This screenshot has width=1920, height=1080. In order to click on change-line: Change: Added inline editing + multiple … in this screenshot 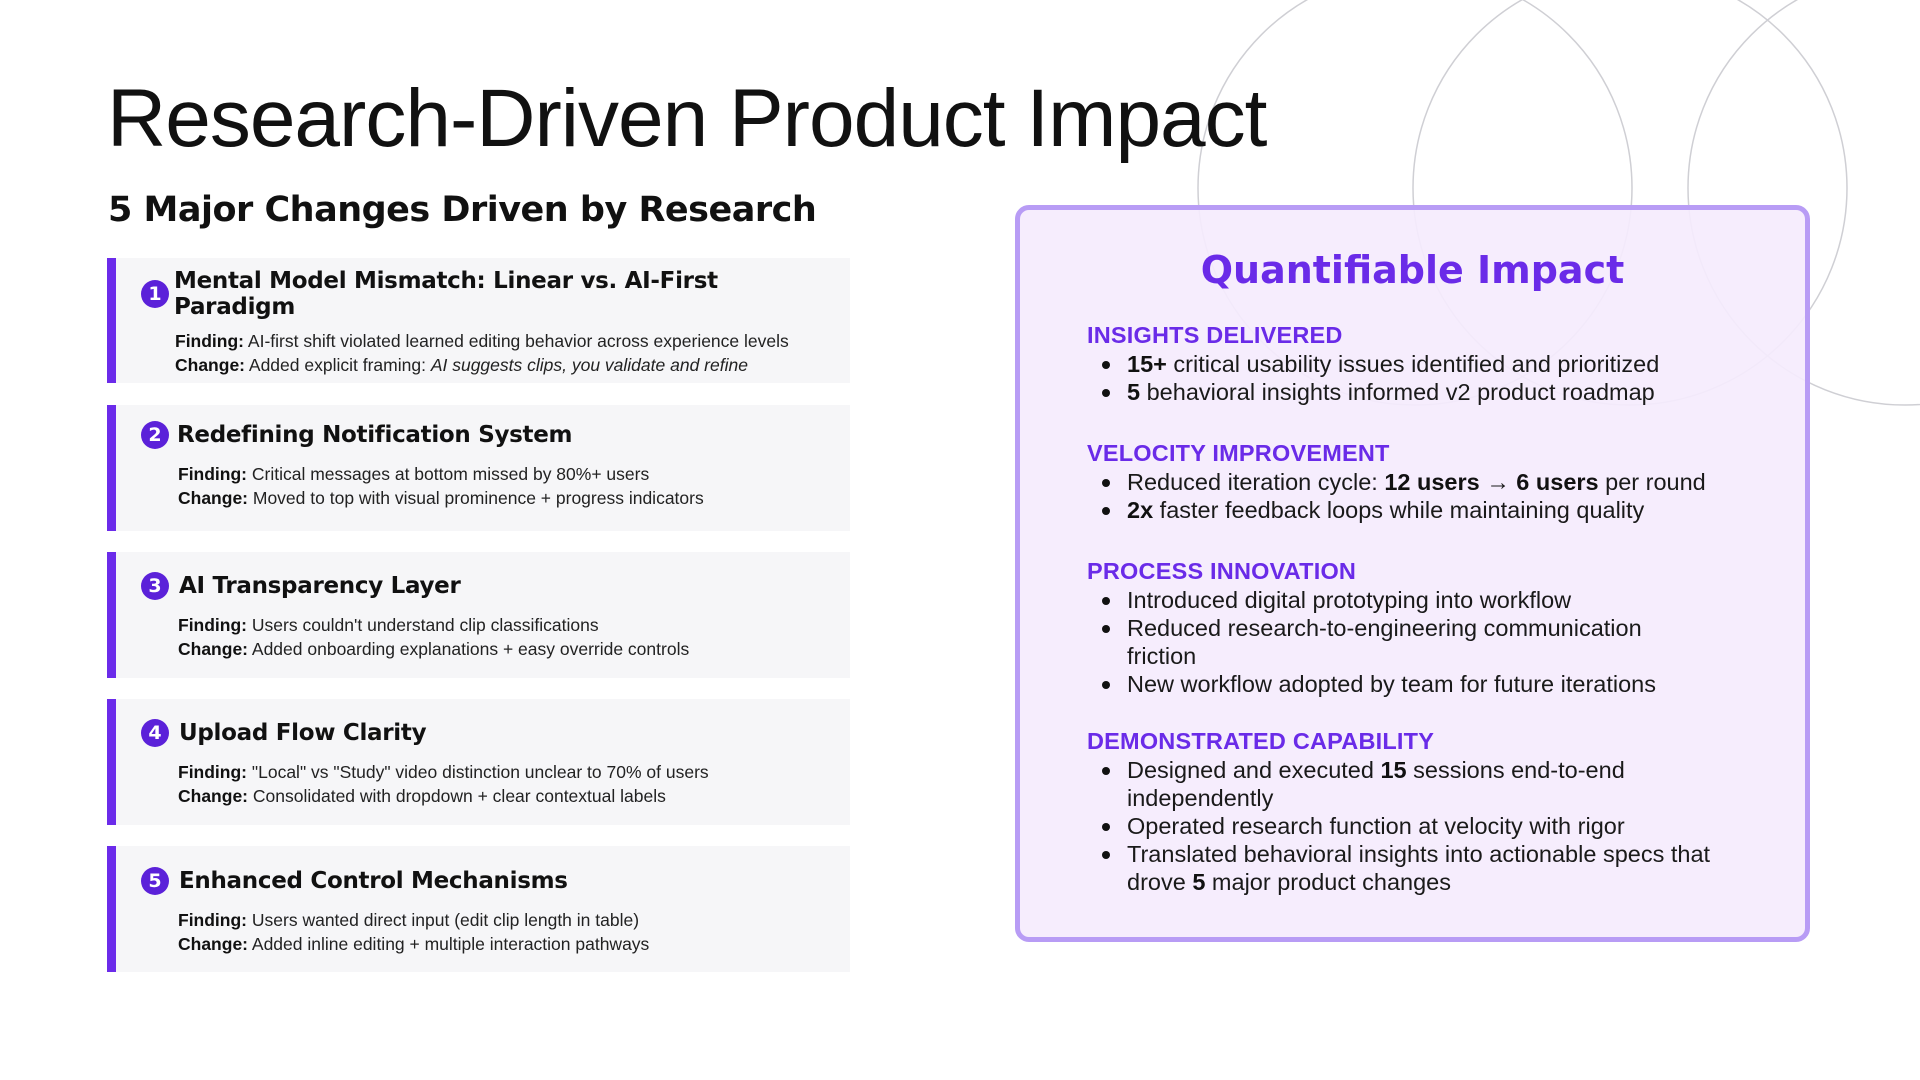, I will do `click(504, 944)`.